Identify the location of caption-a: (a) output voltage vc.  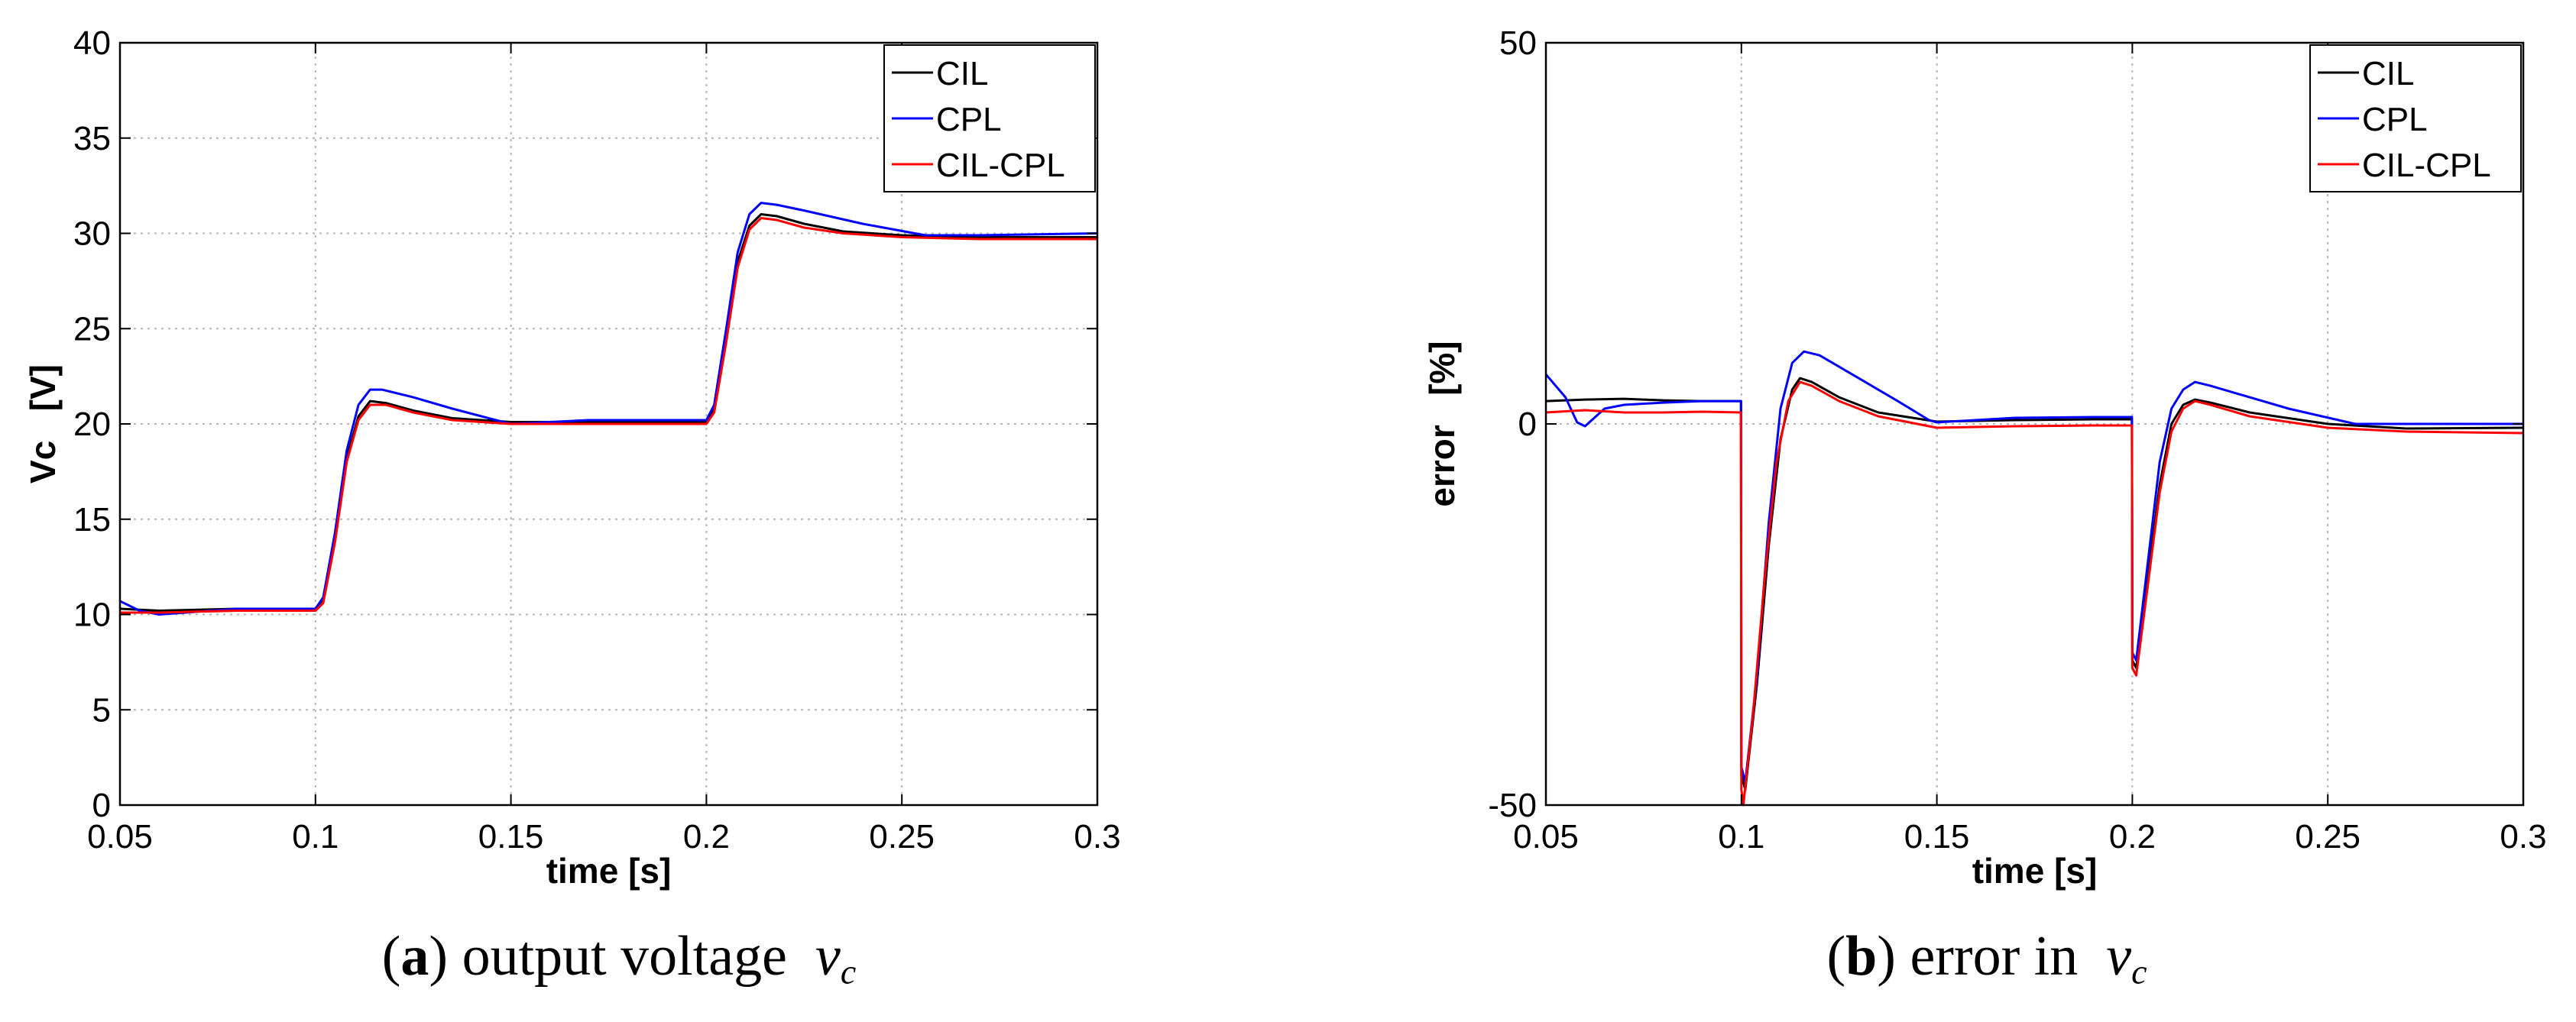
(619, 958).